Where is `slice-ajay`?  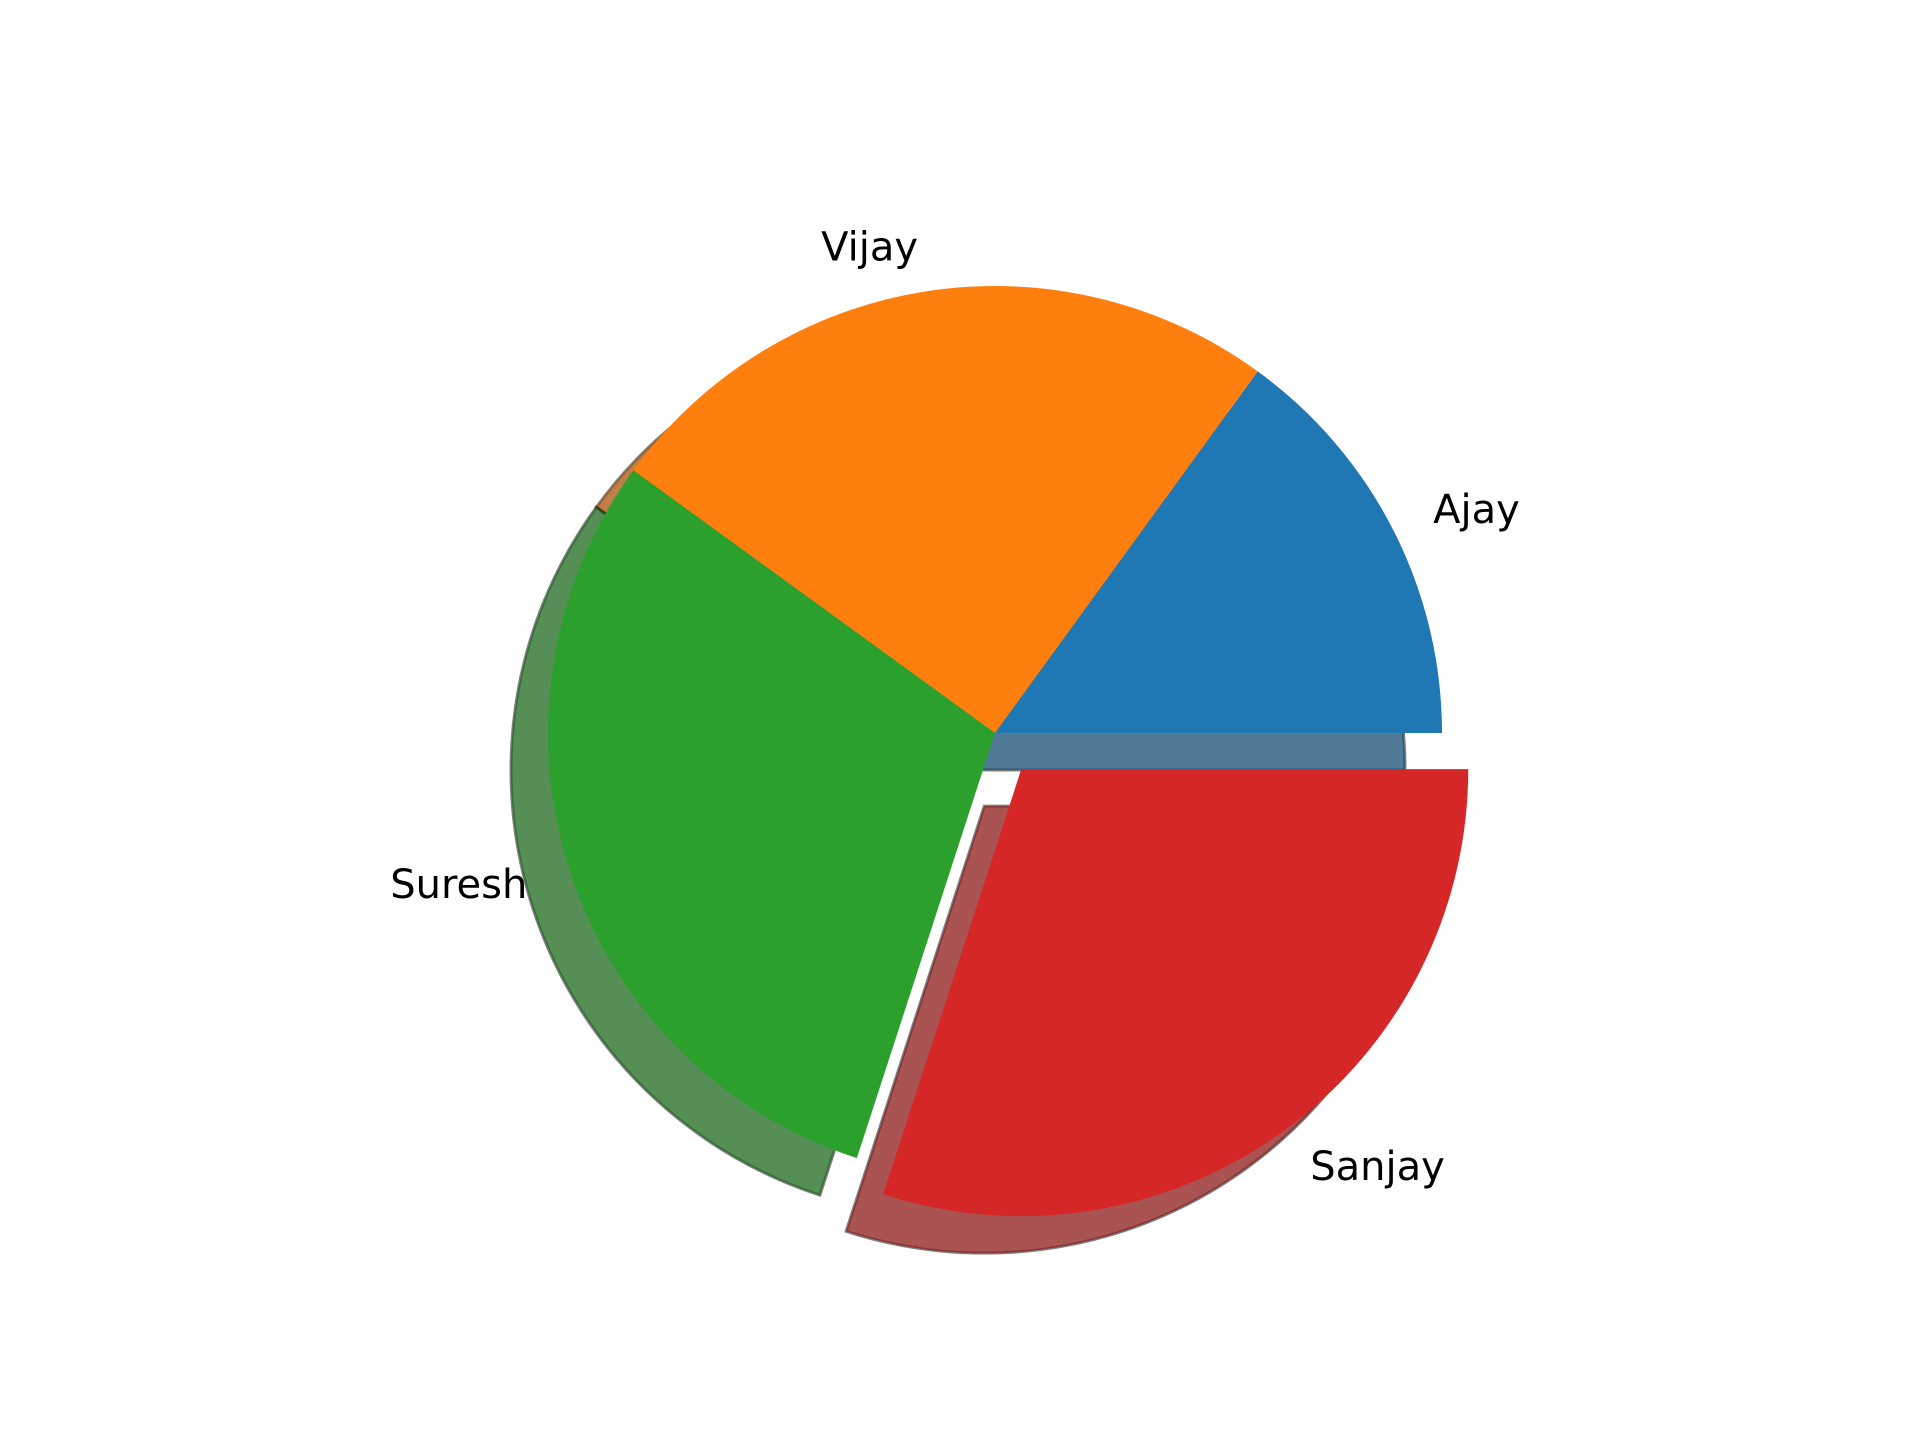 slice-ajay is located at coordinates (1218, 552).